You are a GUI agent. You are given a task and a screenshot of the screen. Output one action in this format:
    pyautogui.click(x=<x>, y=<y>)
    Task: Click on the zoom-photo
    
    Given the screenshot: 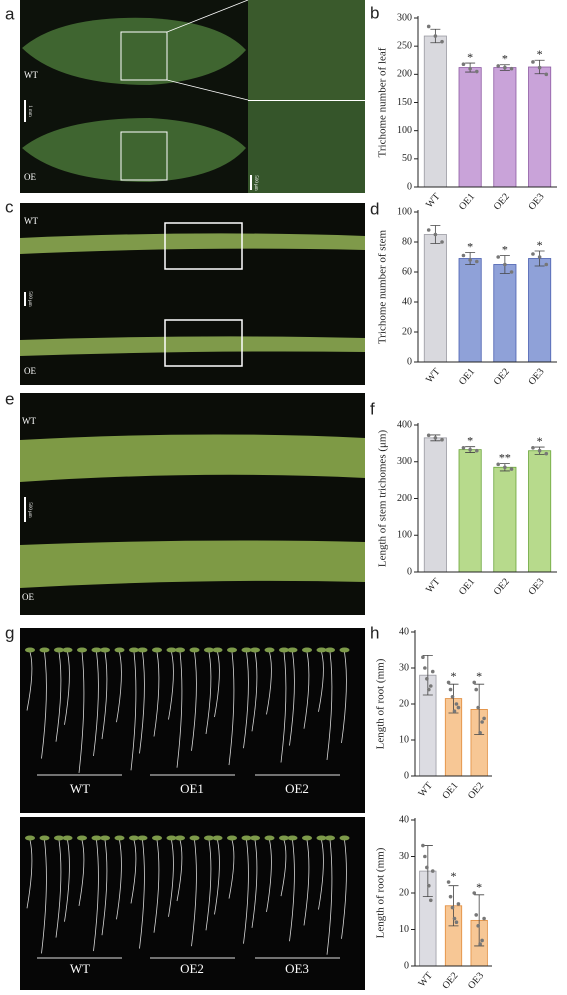 What is the action you would take?
    pyautogui.click(x=306, y=147)
    